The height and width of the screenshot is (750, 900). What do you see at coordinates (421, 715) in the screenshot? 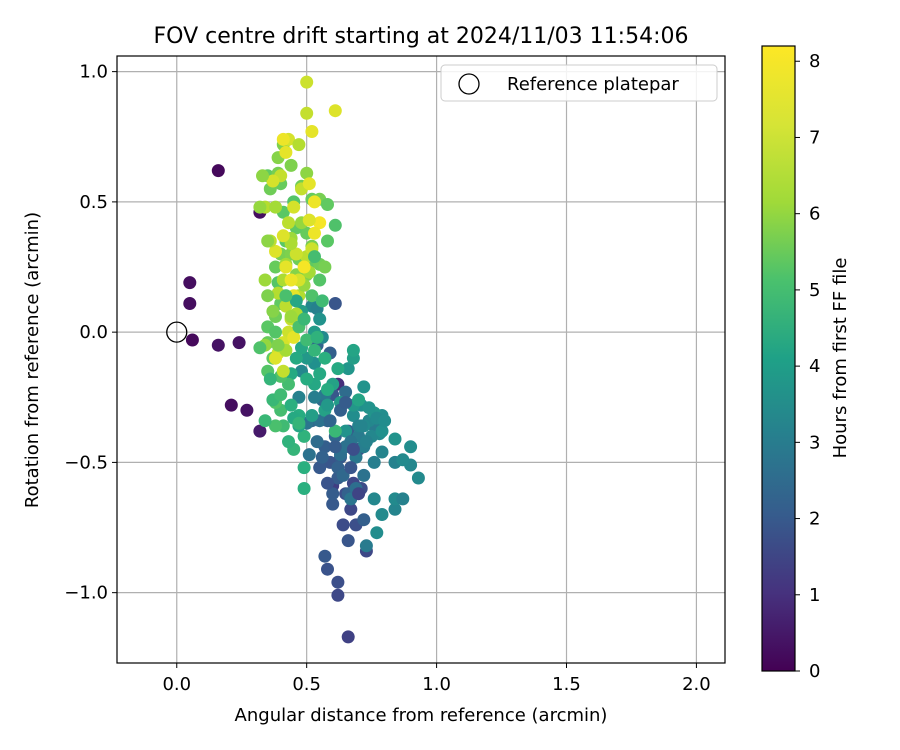
I see `x-axis-label: Angular distance from reference (arcmin)` at bounding box center [421, 715].